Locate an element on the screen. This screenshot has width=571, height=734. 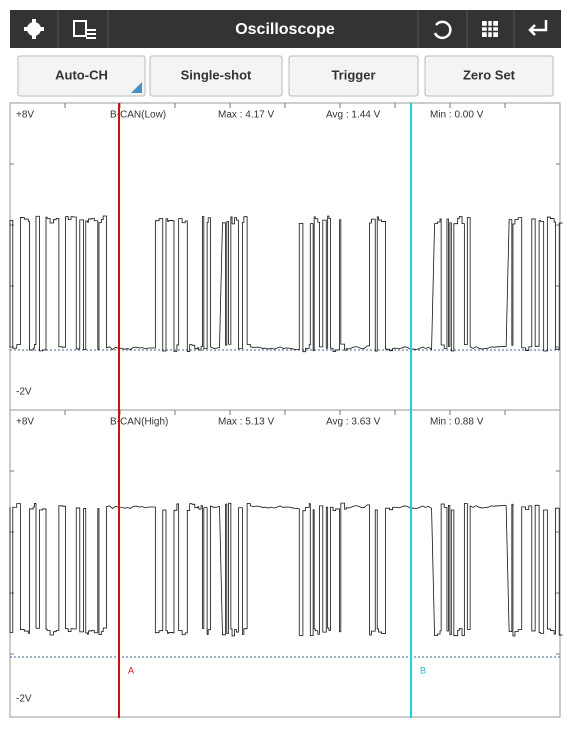
cursor-b-label: B is located at coordinates (423, 670).